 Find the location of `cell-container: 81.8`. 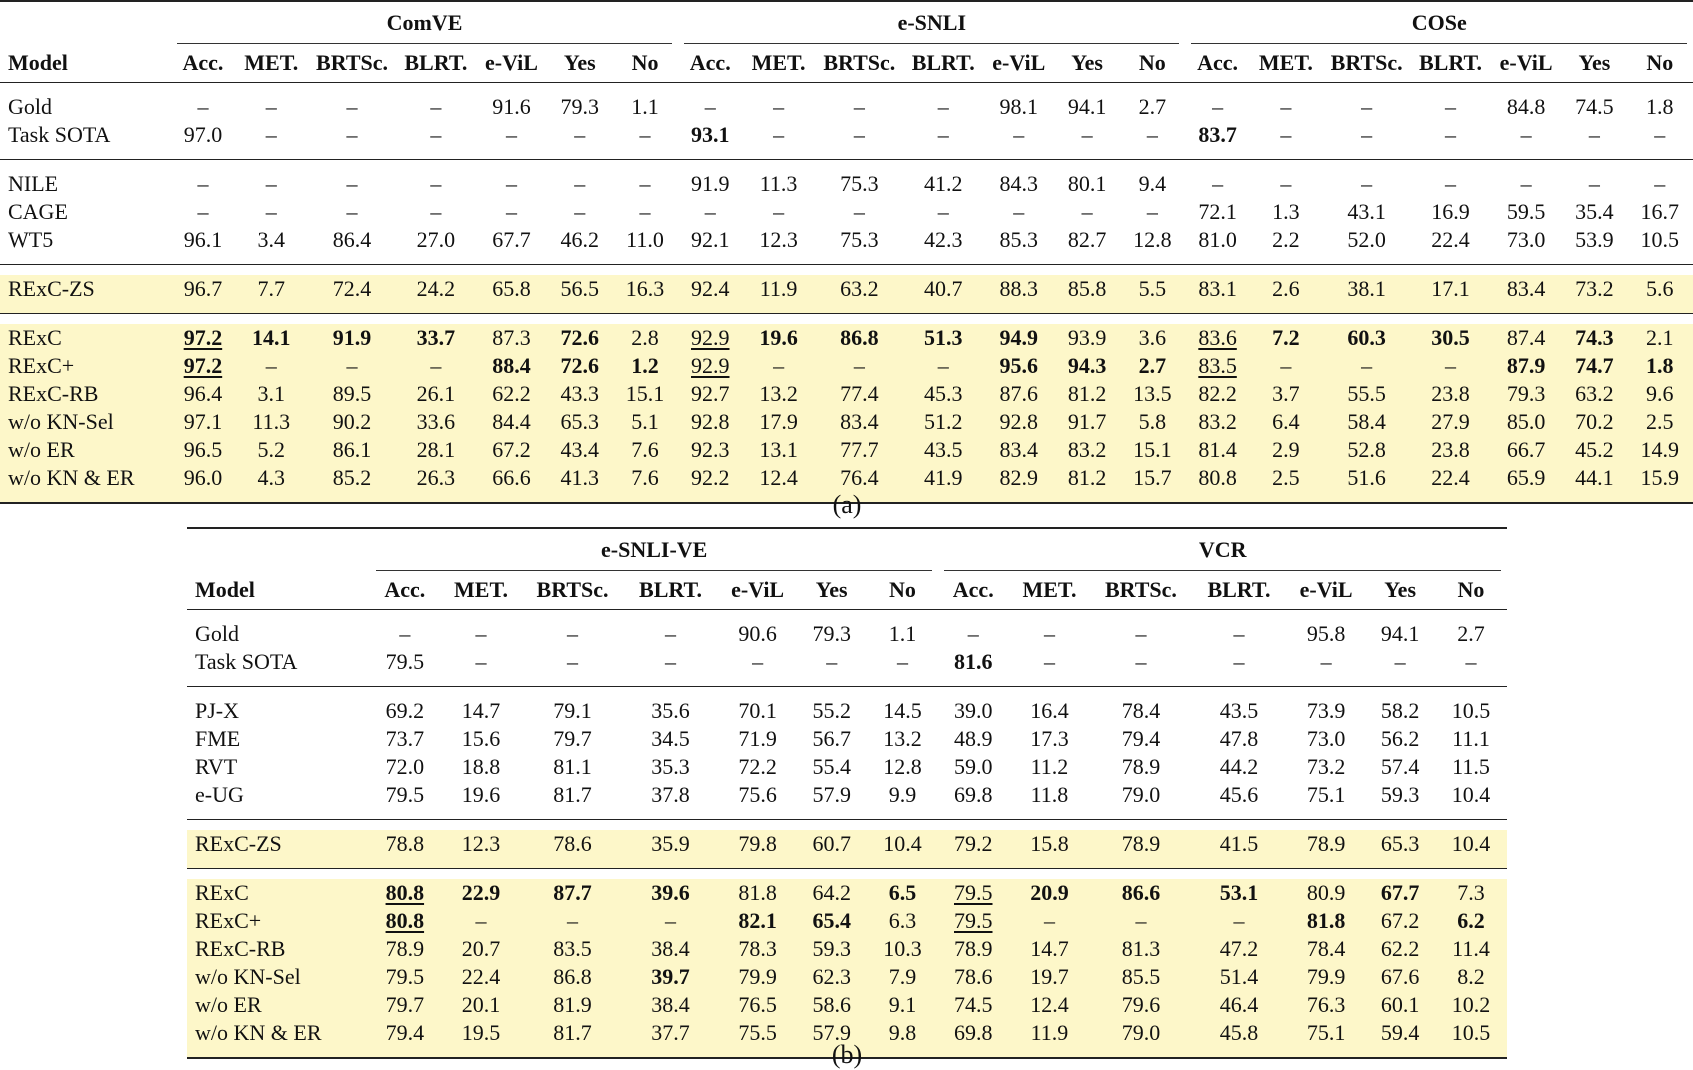

cell-container: 81.8 is located at coordinates (757, 893).